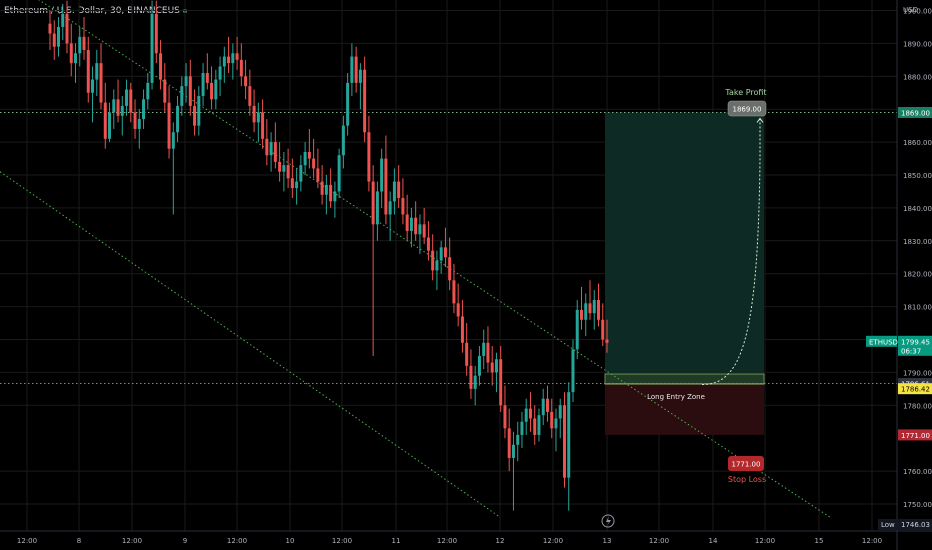 Image resolution: width=932 pixels, height=550 pixels. I want to click on take-profit-badge, so click(747, 108).